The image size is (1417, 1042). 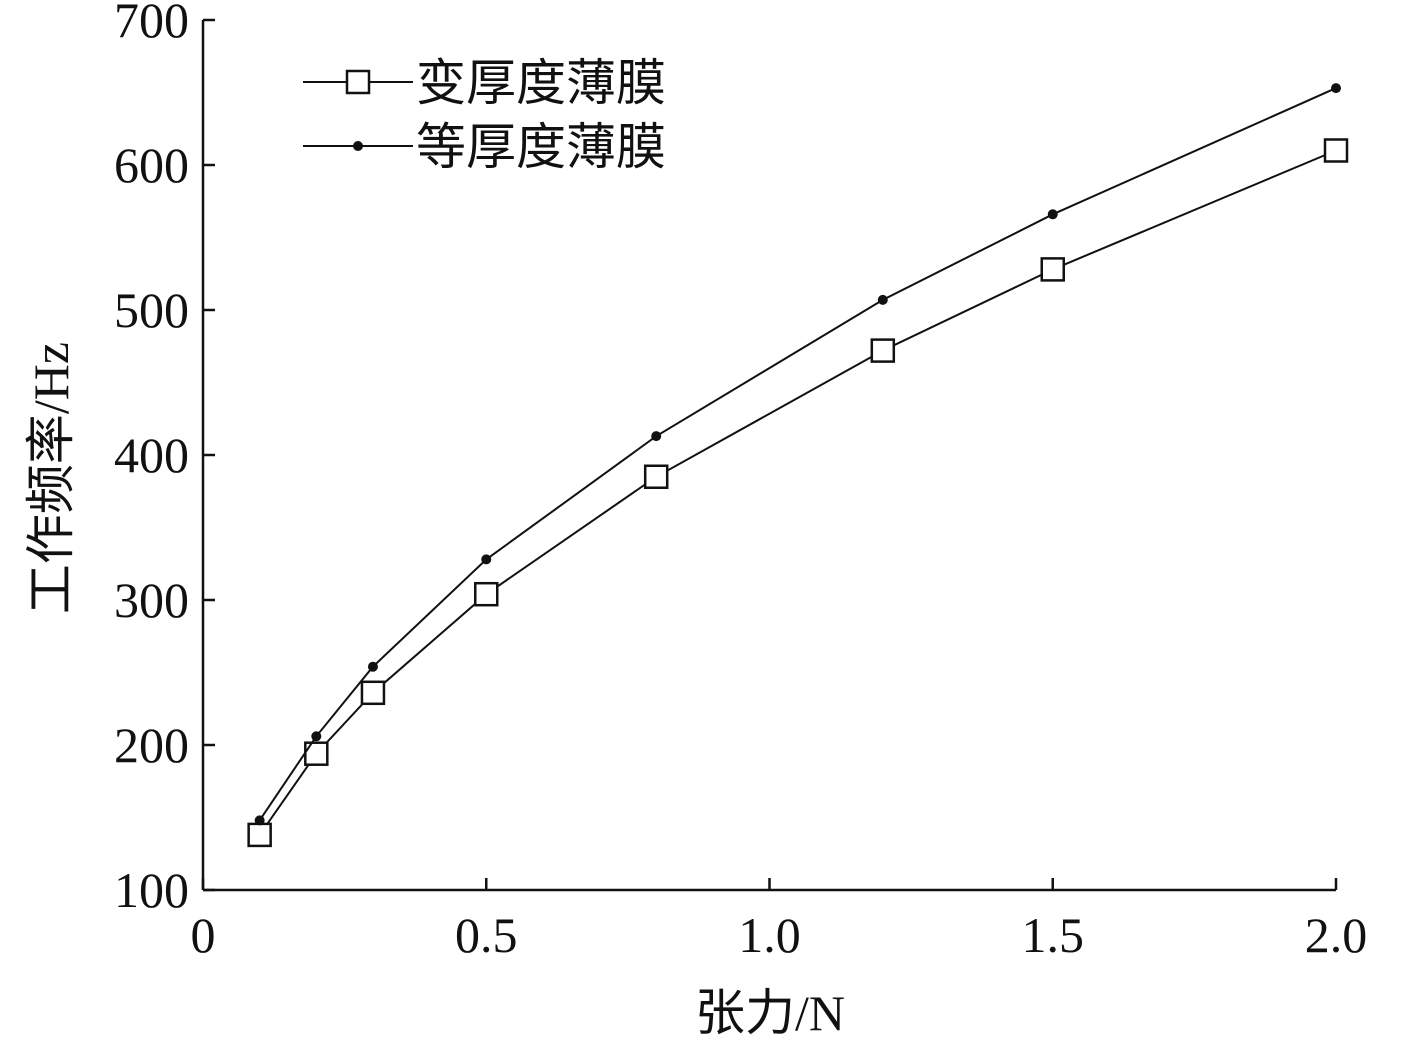 I want to click on x-tick-label: 0, so click(x=203, y=935).